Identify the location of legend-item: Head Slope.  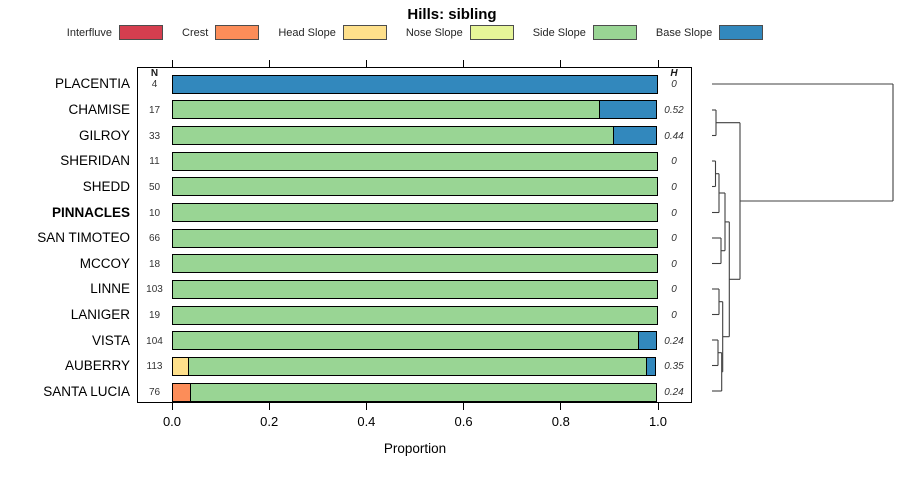
(332, 32).